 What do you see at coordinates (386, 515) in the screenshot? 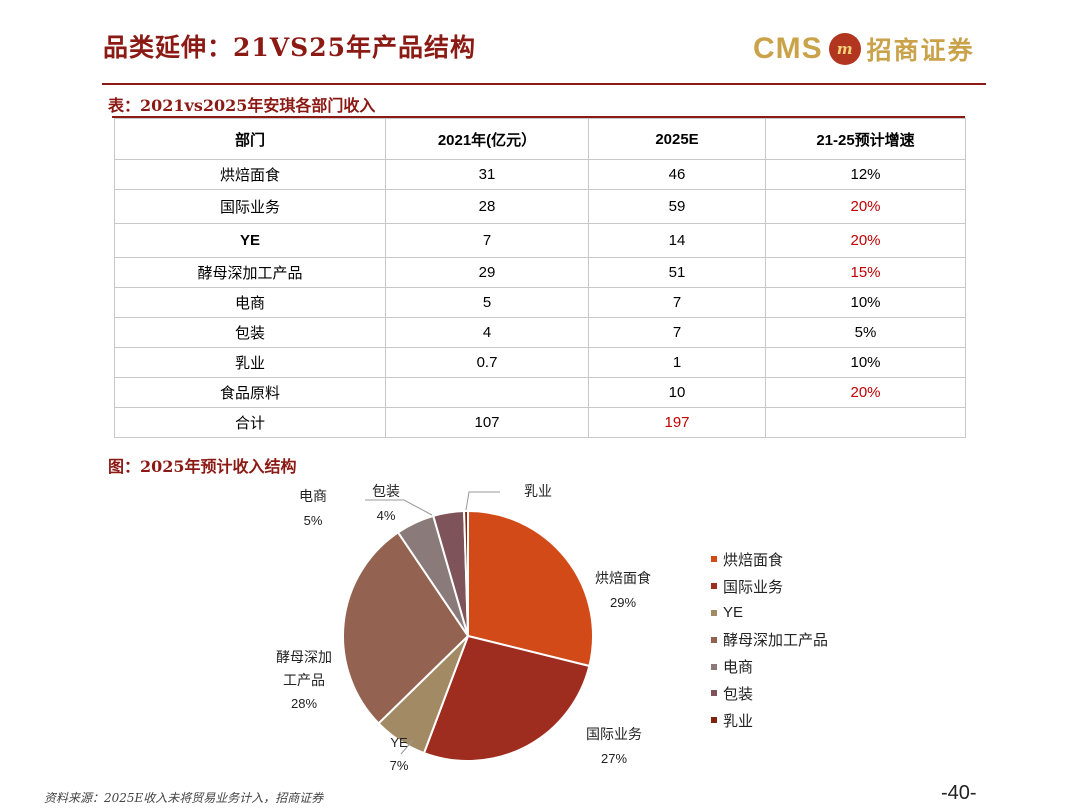
I see `label-baozhuang-pct: 4%` at bounding box center [386, 515].